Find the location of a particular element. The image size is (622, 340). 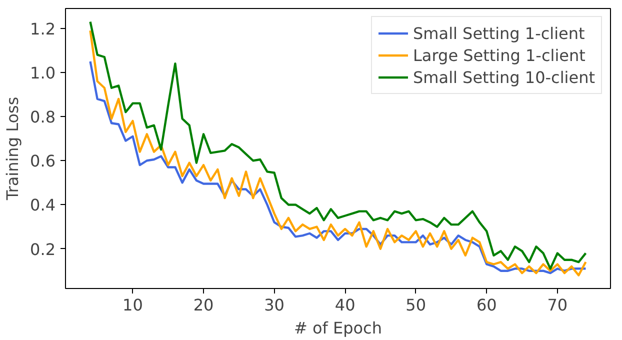

legend-label: Small Setting 1-client is located at coordinates (499, 33).